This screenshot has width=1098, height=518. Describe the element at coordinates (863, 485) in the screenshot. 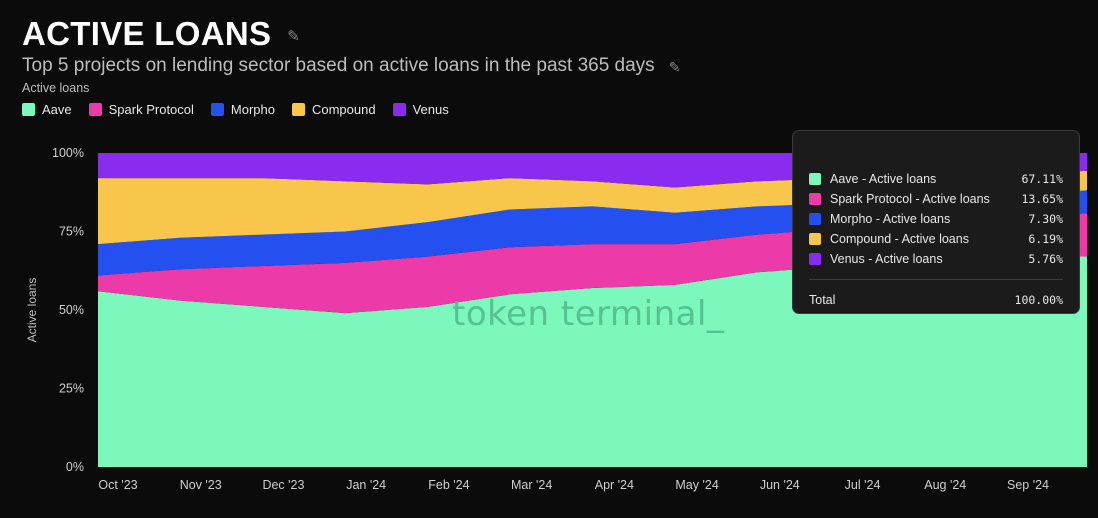

I see `x-tick-label: Jul '24` at that location.